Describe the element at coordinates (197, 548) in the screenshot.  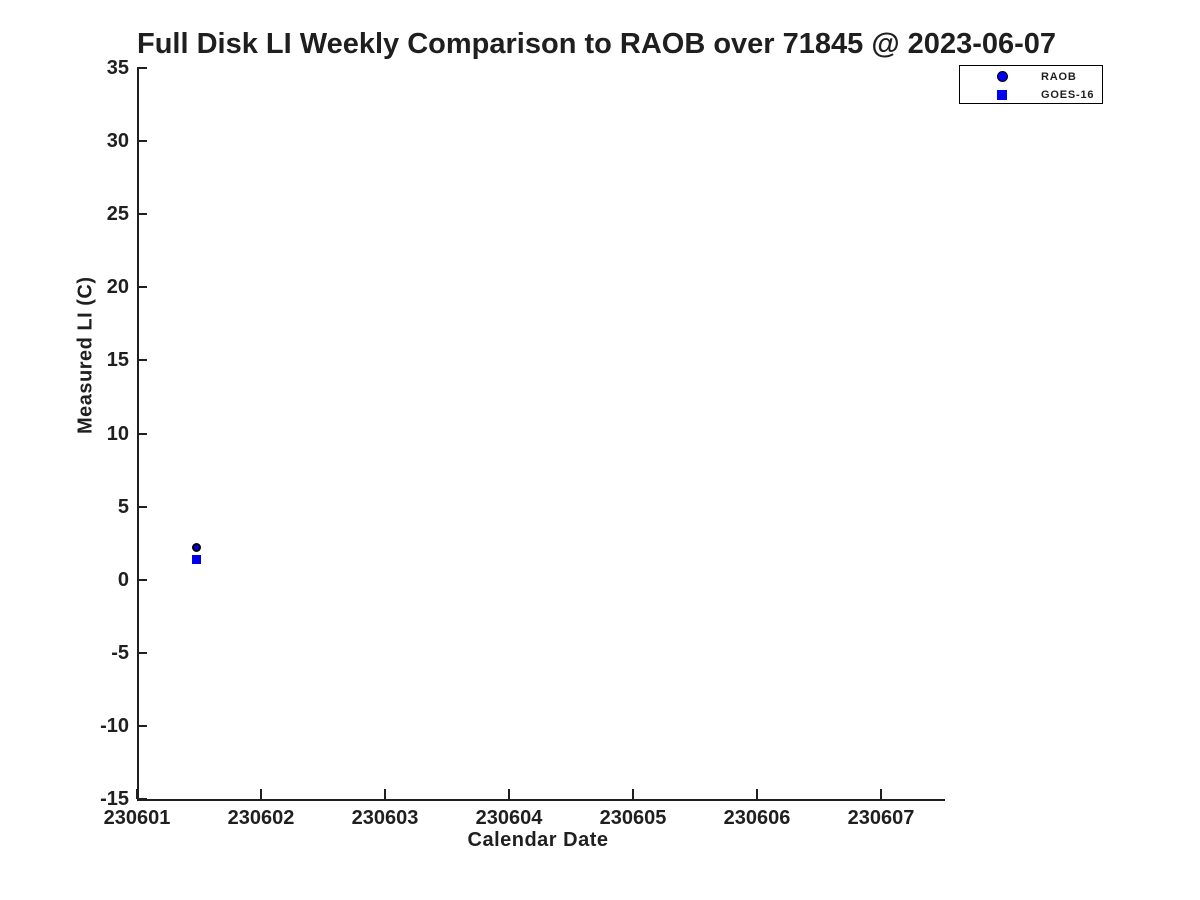
I see `raob-data-point` at that location.